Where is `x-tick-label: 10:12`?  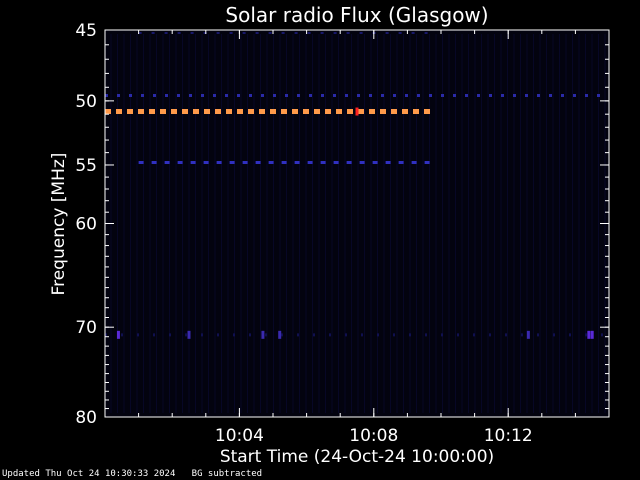
x-tick-label: 10:12 is located at coordinates (508, 436).